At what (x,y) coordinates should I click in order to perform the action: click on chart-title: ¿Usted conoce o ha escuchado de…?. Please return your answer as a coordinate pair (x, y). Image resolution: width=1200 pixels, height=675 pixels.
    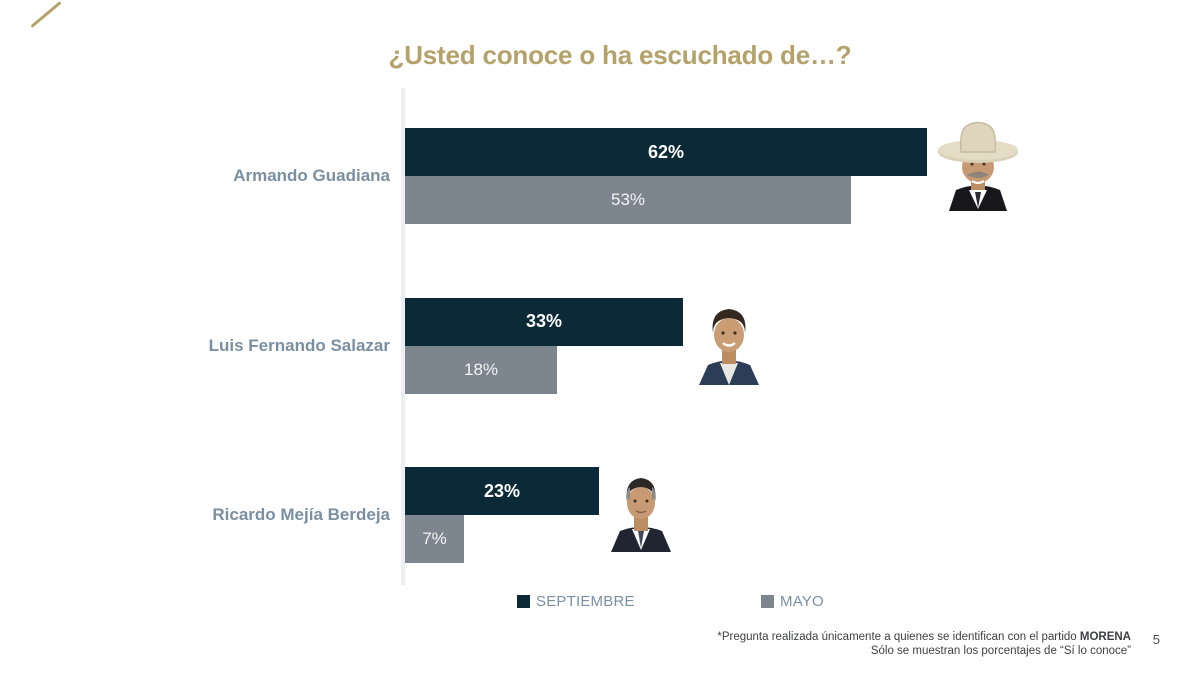
    Looking at the image, I should click on (620, 55).